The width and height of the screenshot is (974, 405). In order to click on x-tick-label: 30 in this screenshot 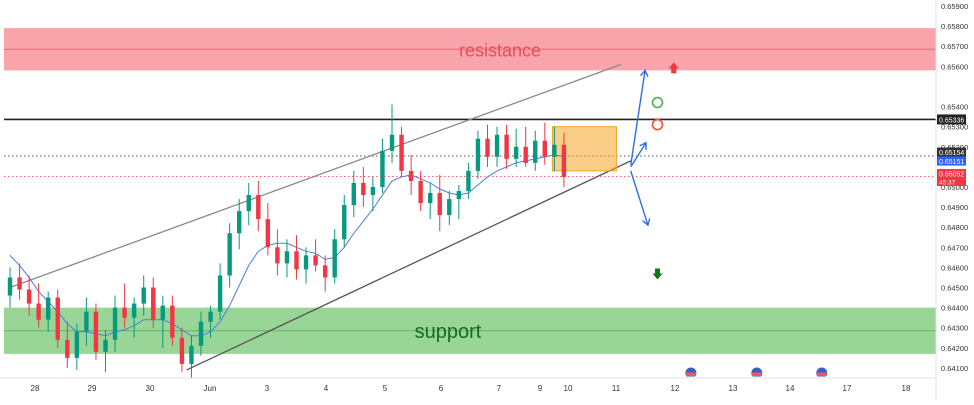, I will do `click(150, 388)`.